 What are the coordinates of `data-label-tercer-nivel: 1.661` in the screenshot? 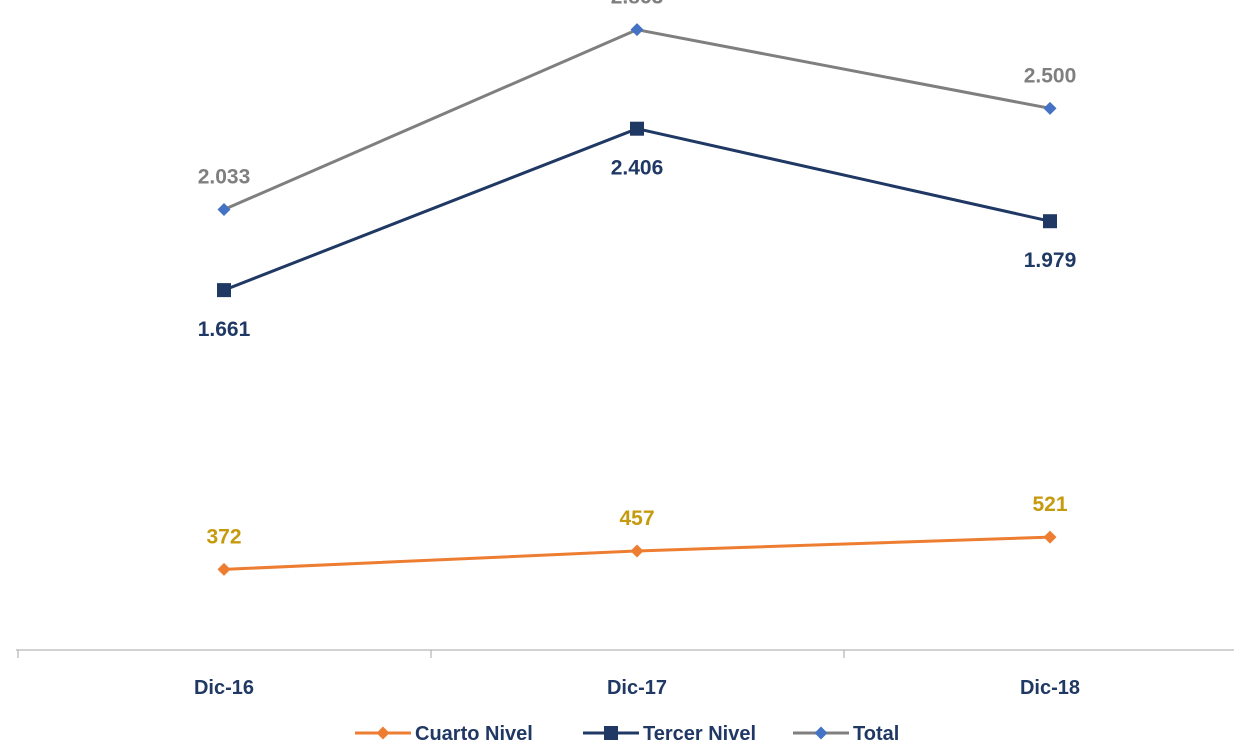 It's located at (224, 329).